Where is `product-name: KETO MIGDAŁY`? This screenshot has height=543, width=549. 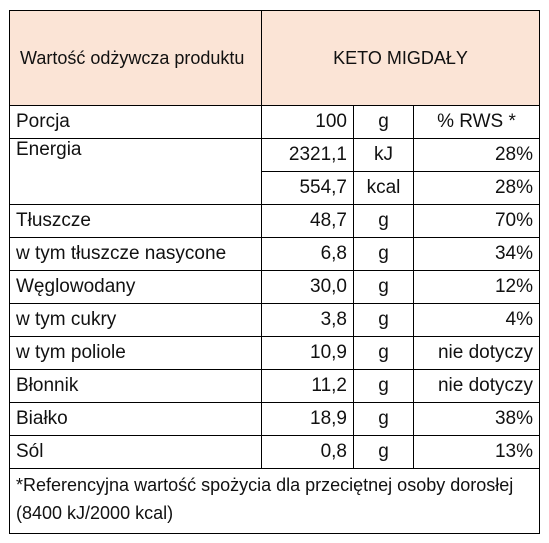
product-name: KETO MIGDAŁY is located at coordinates (400, 58).